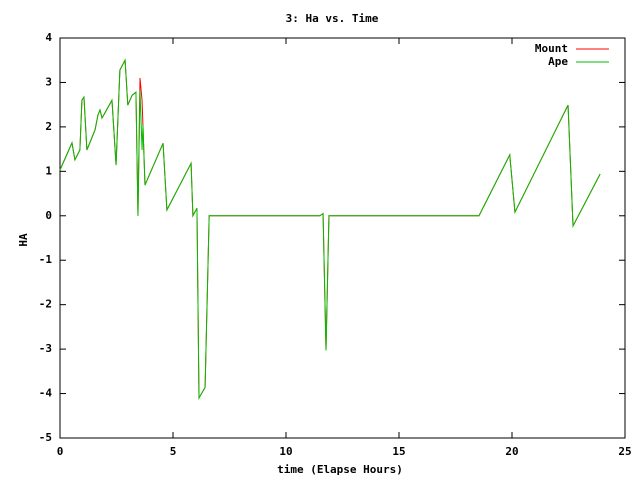  I want to click on x-tick-label: 0, so click(60, 451).